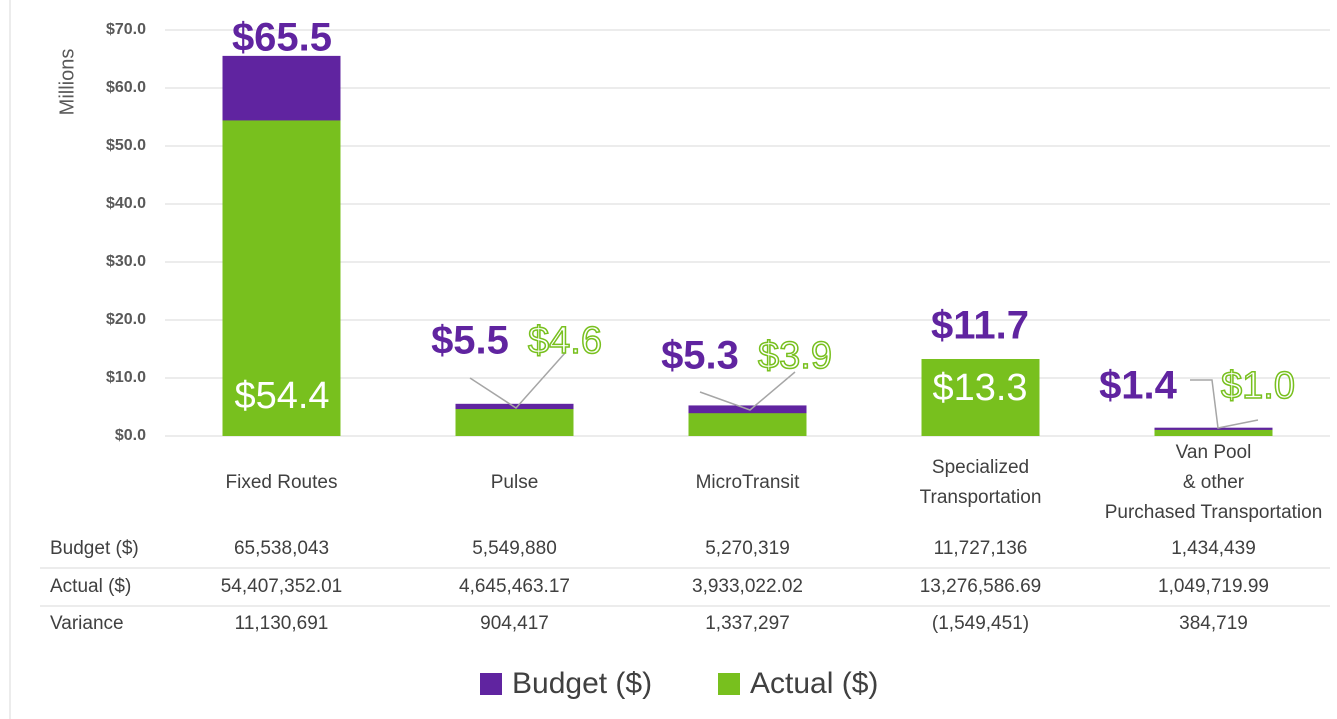  Describe the element at coordinates (126, 29) in the screenshot. I see `y-tick-label: $70.0` at that location.